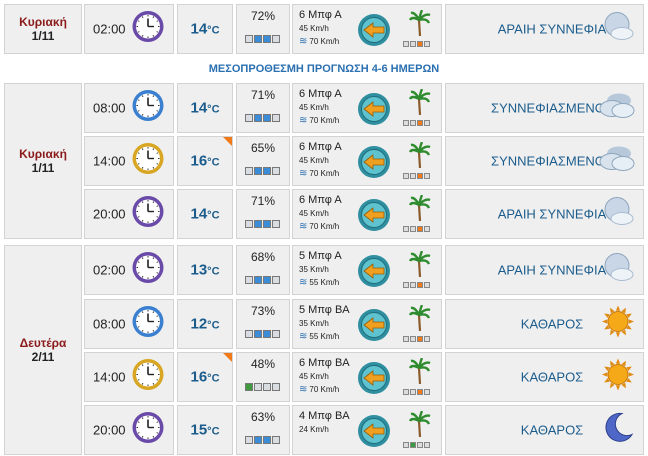 The height and width of the screenshot is (456, 648). Describe the element at coordinates (263, 214) in the screenshot. I see `humidity-cell: 71%` at that location.